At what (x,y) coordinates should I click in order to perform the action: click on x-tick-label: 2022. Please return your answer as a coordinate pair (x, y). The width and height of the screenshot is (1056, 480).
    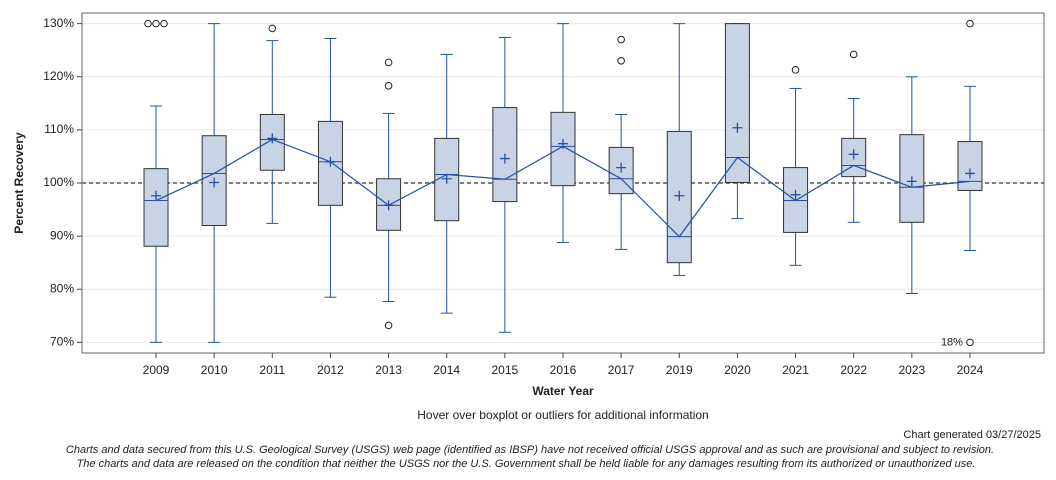
    Looking at the image, I should click on (853, 370).